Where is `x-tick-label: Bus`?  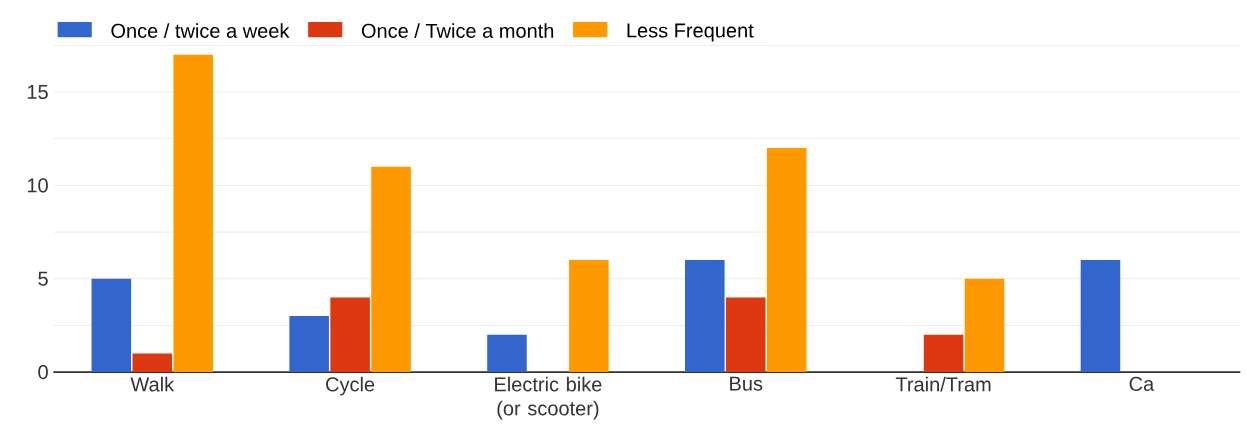
x-tick-label: Bus is located at coordinates (746, 383).